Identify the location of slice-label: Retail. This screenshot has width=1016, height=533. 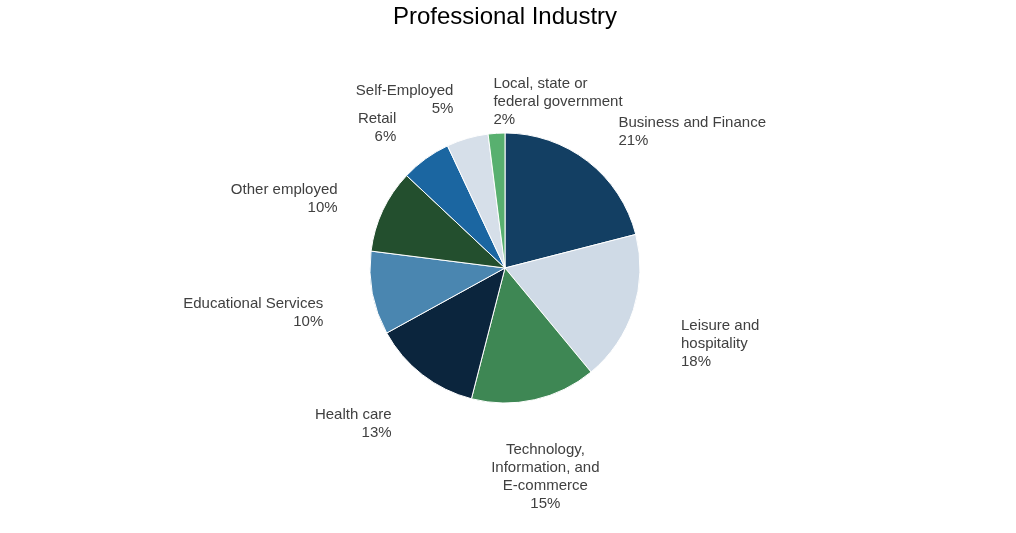
(377, 118).